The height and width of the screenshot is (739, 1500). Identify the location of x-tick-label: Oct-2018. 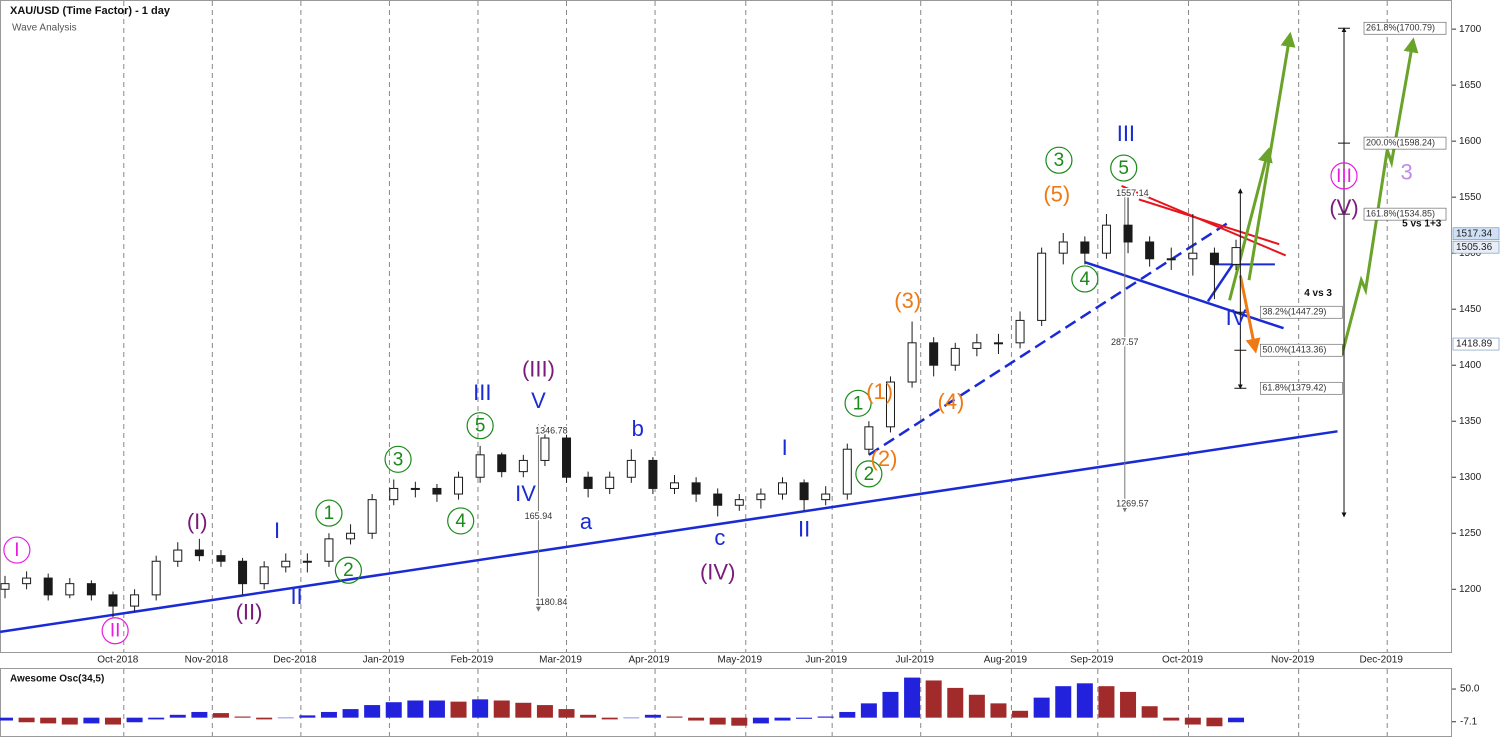
(118, 660).